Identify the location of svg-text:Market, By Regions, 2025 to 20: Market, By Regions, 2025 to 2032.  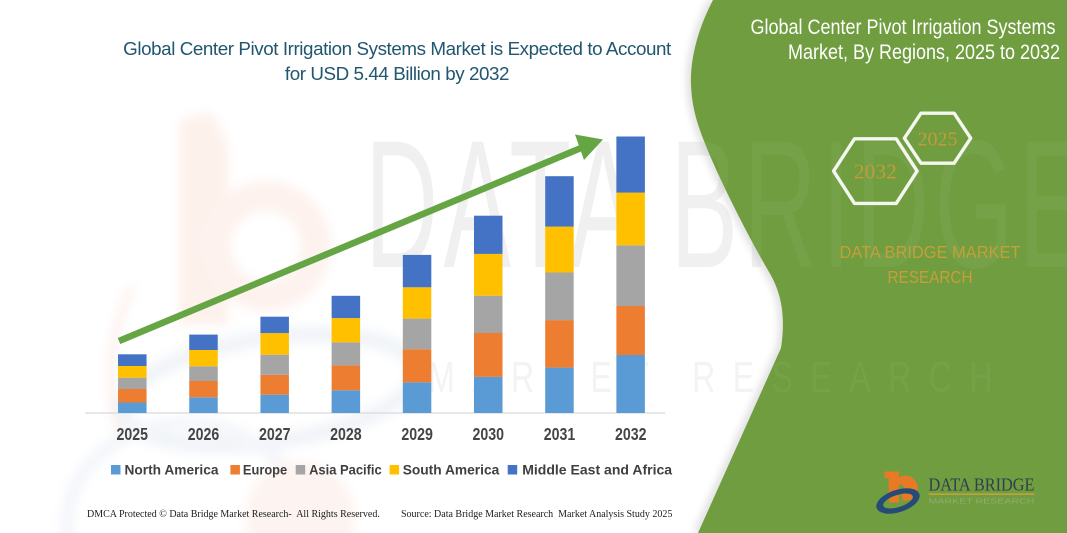
(924, 52).